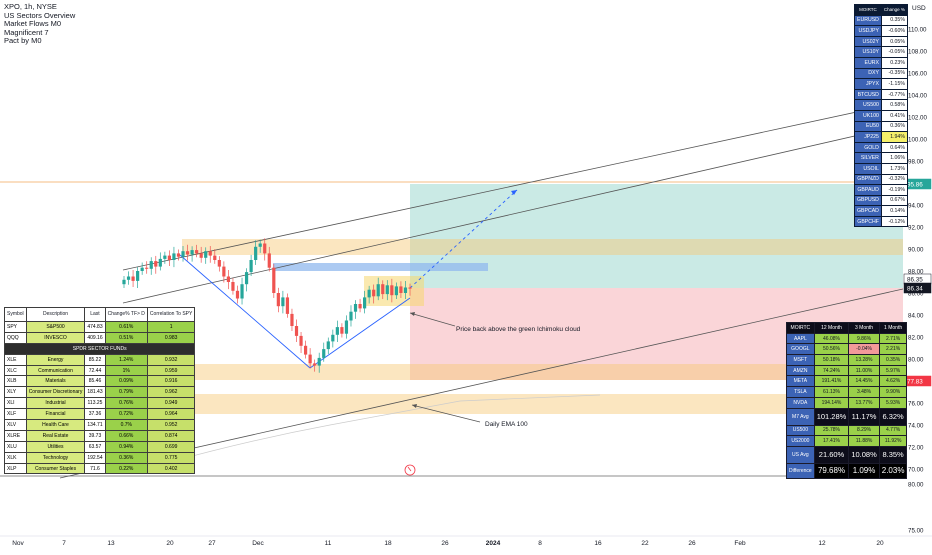 This screenshot has width=932, height=555. I want to click on mag7-row: GOOGL 50.56% -0.04% 2.21%, so click(847, 349).